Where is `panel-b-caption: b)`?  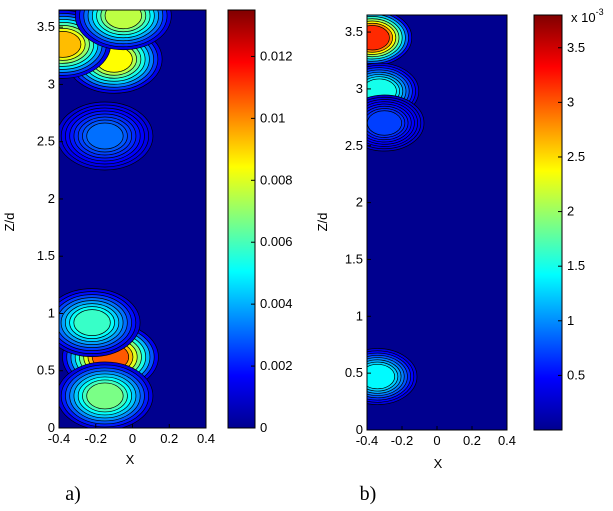 panel-b-caption: b) is located at coordinates (368, 494).